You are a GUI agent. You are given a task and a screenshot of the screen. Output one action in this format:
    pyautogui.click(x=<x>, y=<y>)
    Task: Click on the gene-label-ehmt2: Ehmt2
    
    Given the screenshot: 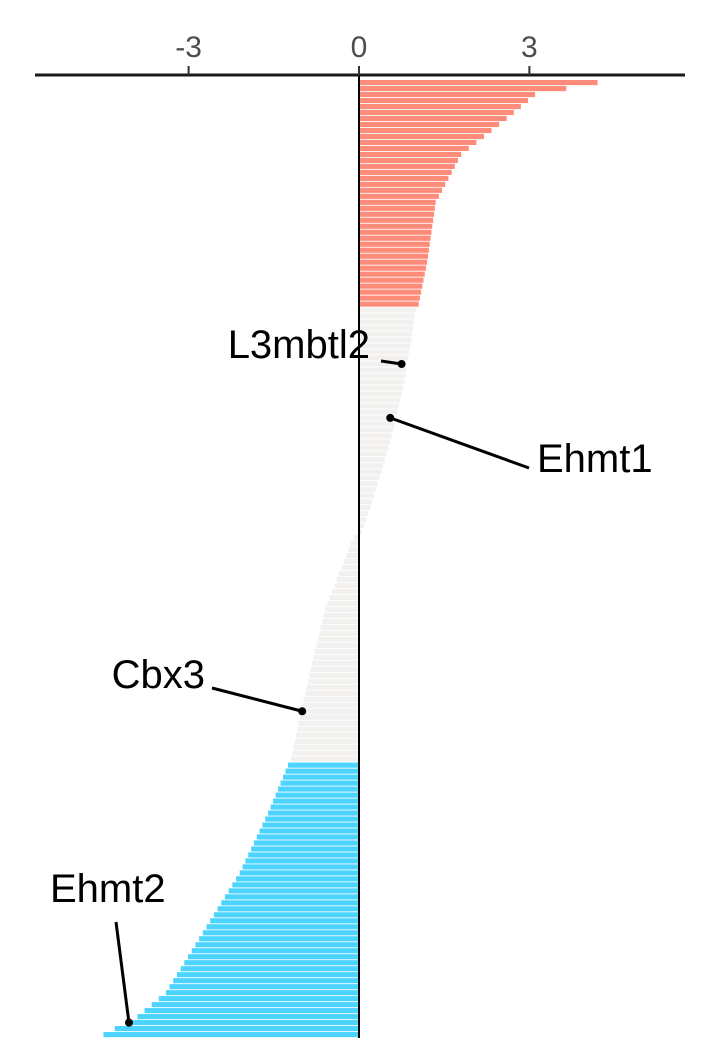 What is the action you would take?
    pyautogui.click(x=108, y=889)
    